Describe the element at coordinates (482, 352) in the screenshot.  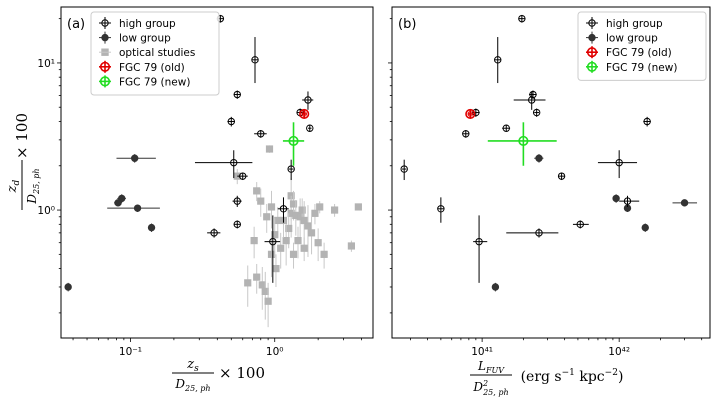
I see `x-tick-label-b: 10⁴¹` at that location.